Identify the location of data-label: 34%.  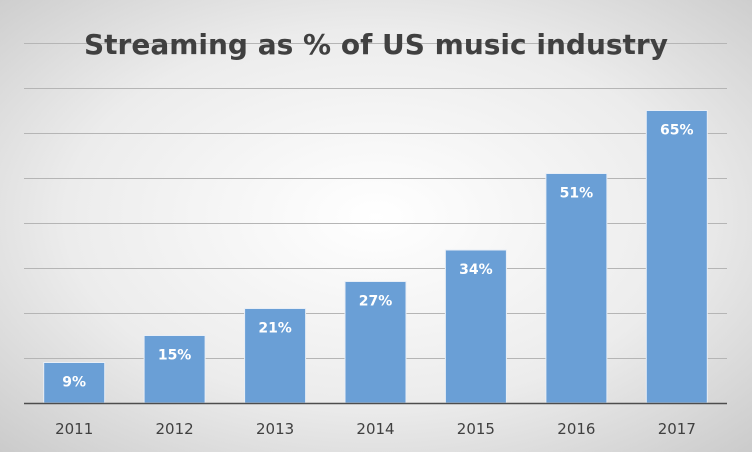
(476, 270).